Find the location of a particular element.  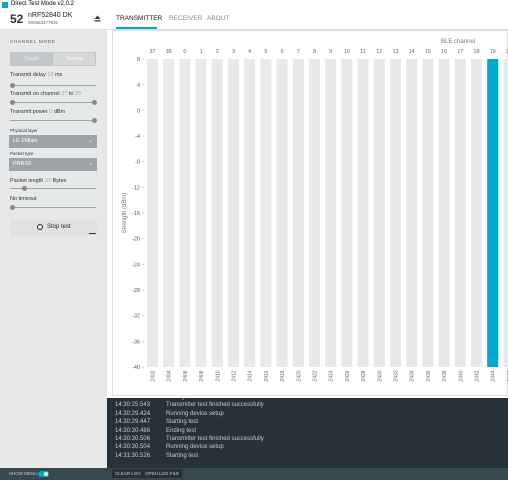

log-message: Transmitter test finished successfully is located at coordinates (215, 405).